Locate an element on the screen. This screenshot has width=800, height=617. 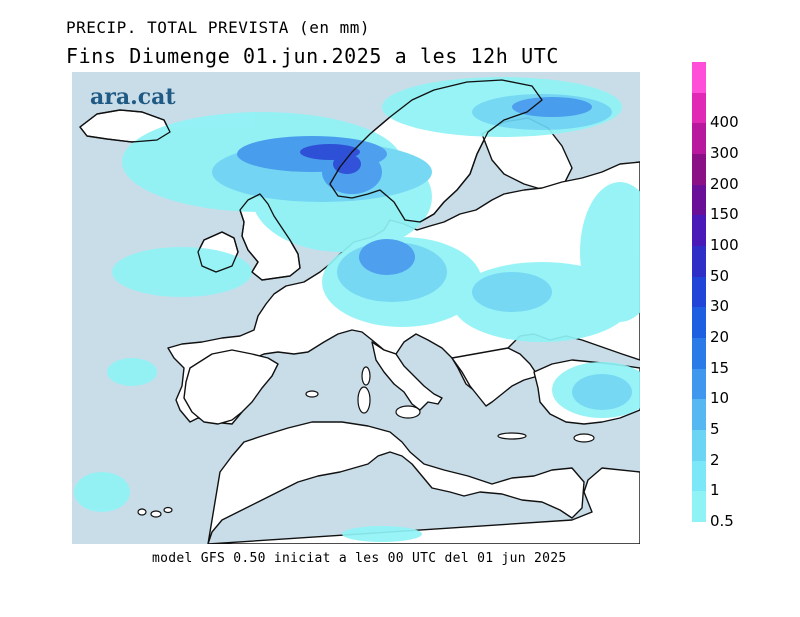
coast-scandinavia is located at coordinates (436, 151).